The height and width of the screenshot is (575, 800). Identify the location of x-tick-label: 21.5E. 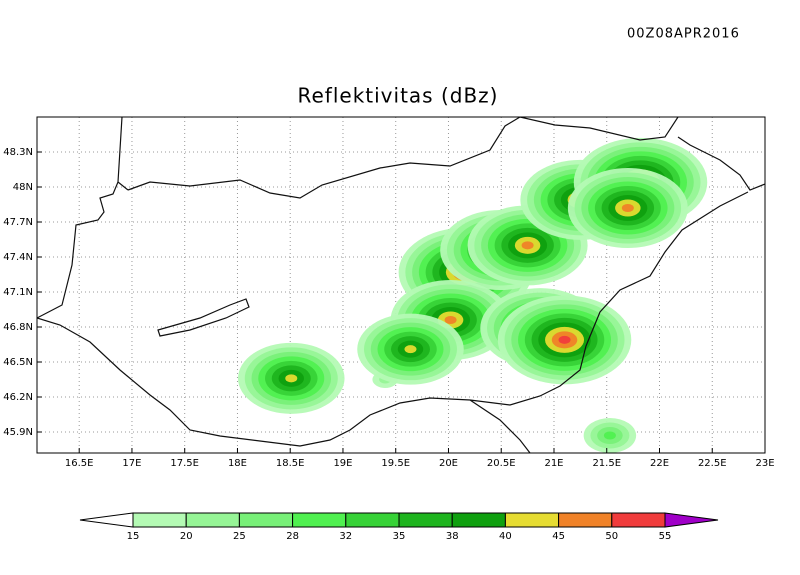
(606, 463).